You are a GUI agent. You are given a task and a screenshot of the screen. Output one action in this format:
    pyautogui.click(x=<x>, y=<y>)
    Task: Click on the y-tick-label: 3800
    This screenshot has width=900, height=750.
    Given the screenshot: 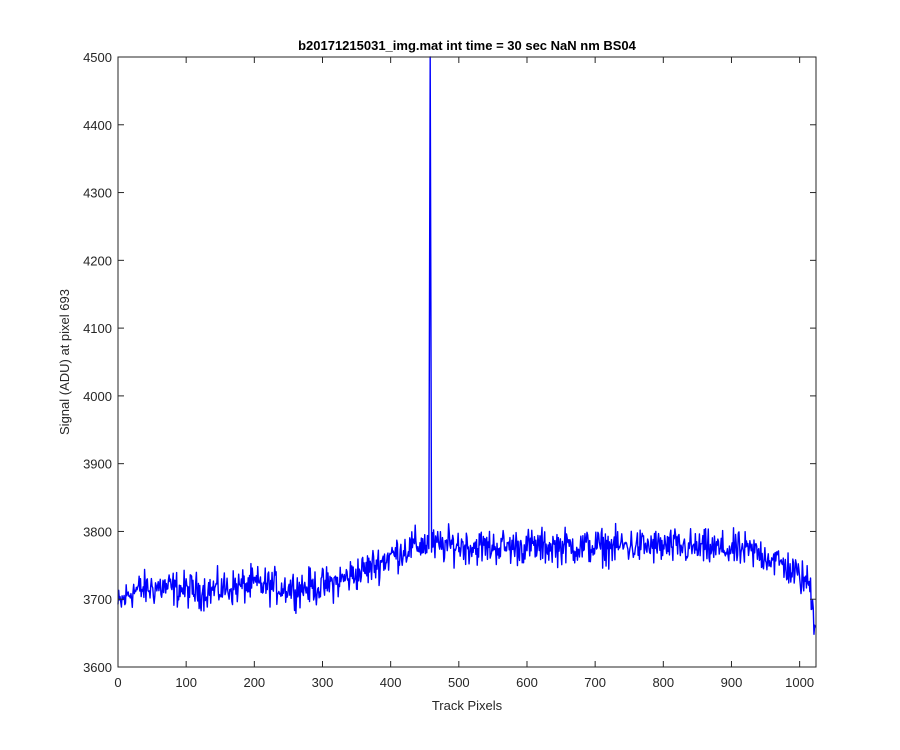 What is the action you would take?
    pyautogui.click(x=97, y=531)
    